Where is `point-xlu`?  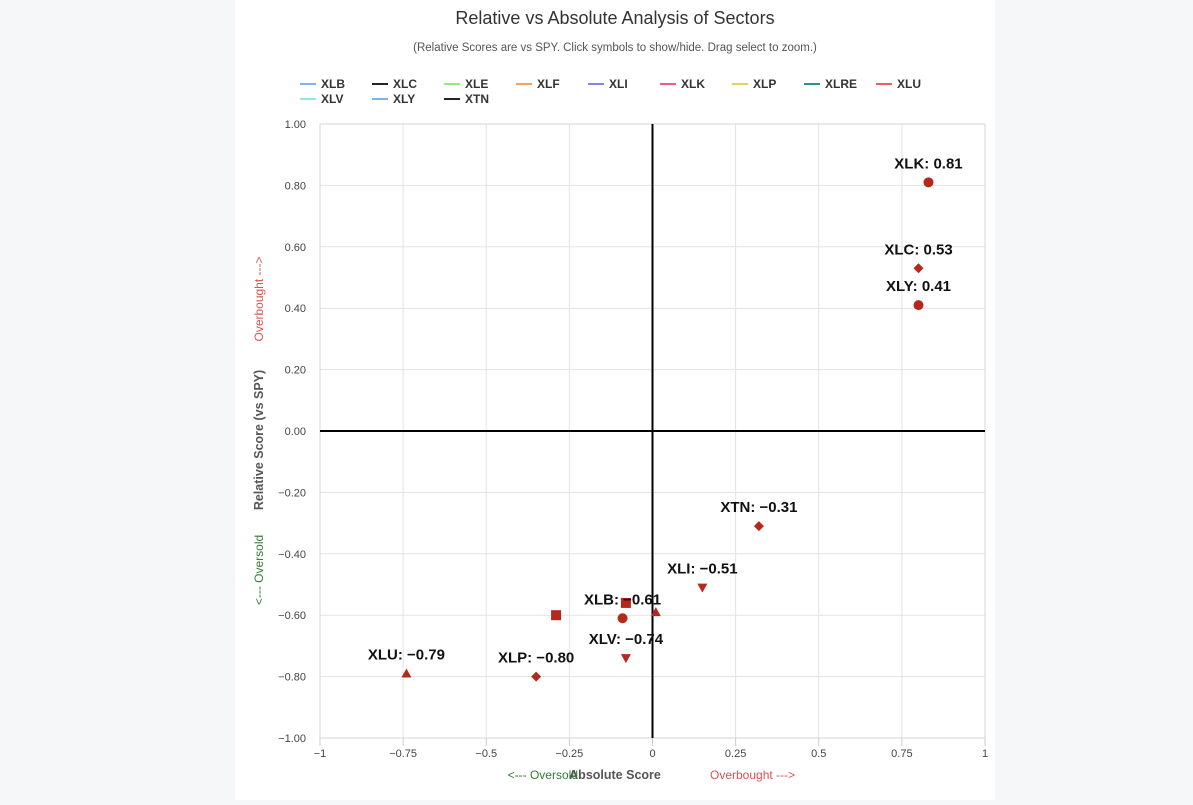
point-xlu is located at coordinates (406, 673).